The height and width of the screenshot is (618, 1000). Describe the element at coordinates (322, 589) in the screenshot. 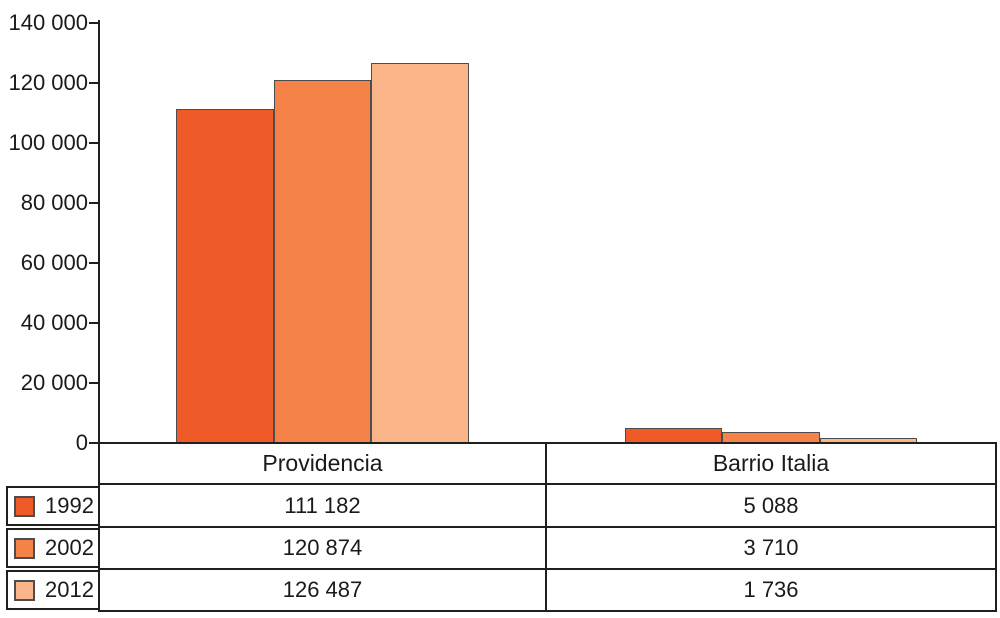

I see `value-cell-2012-0: 126 487` at that location.